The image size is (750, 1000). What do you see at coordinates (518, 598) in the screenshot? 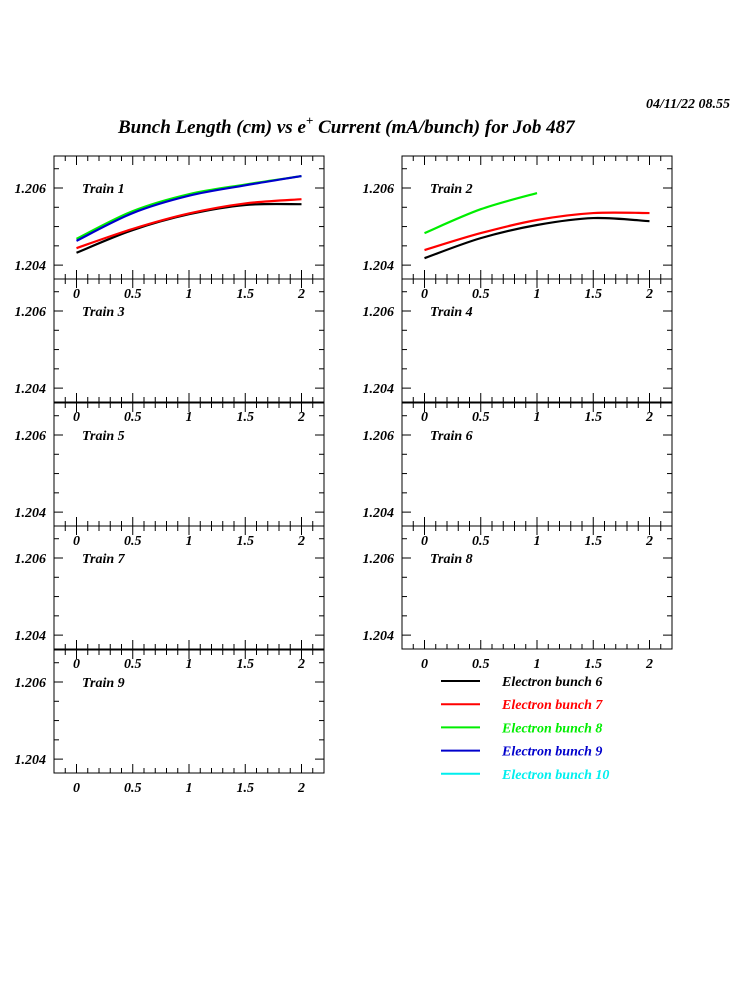
I see `panel-8: 1.204 1.206 0 0.5 1 1.5 2 Train 8` at bounding box center [518, 598].